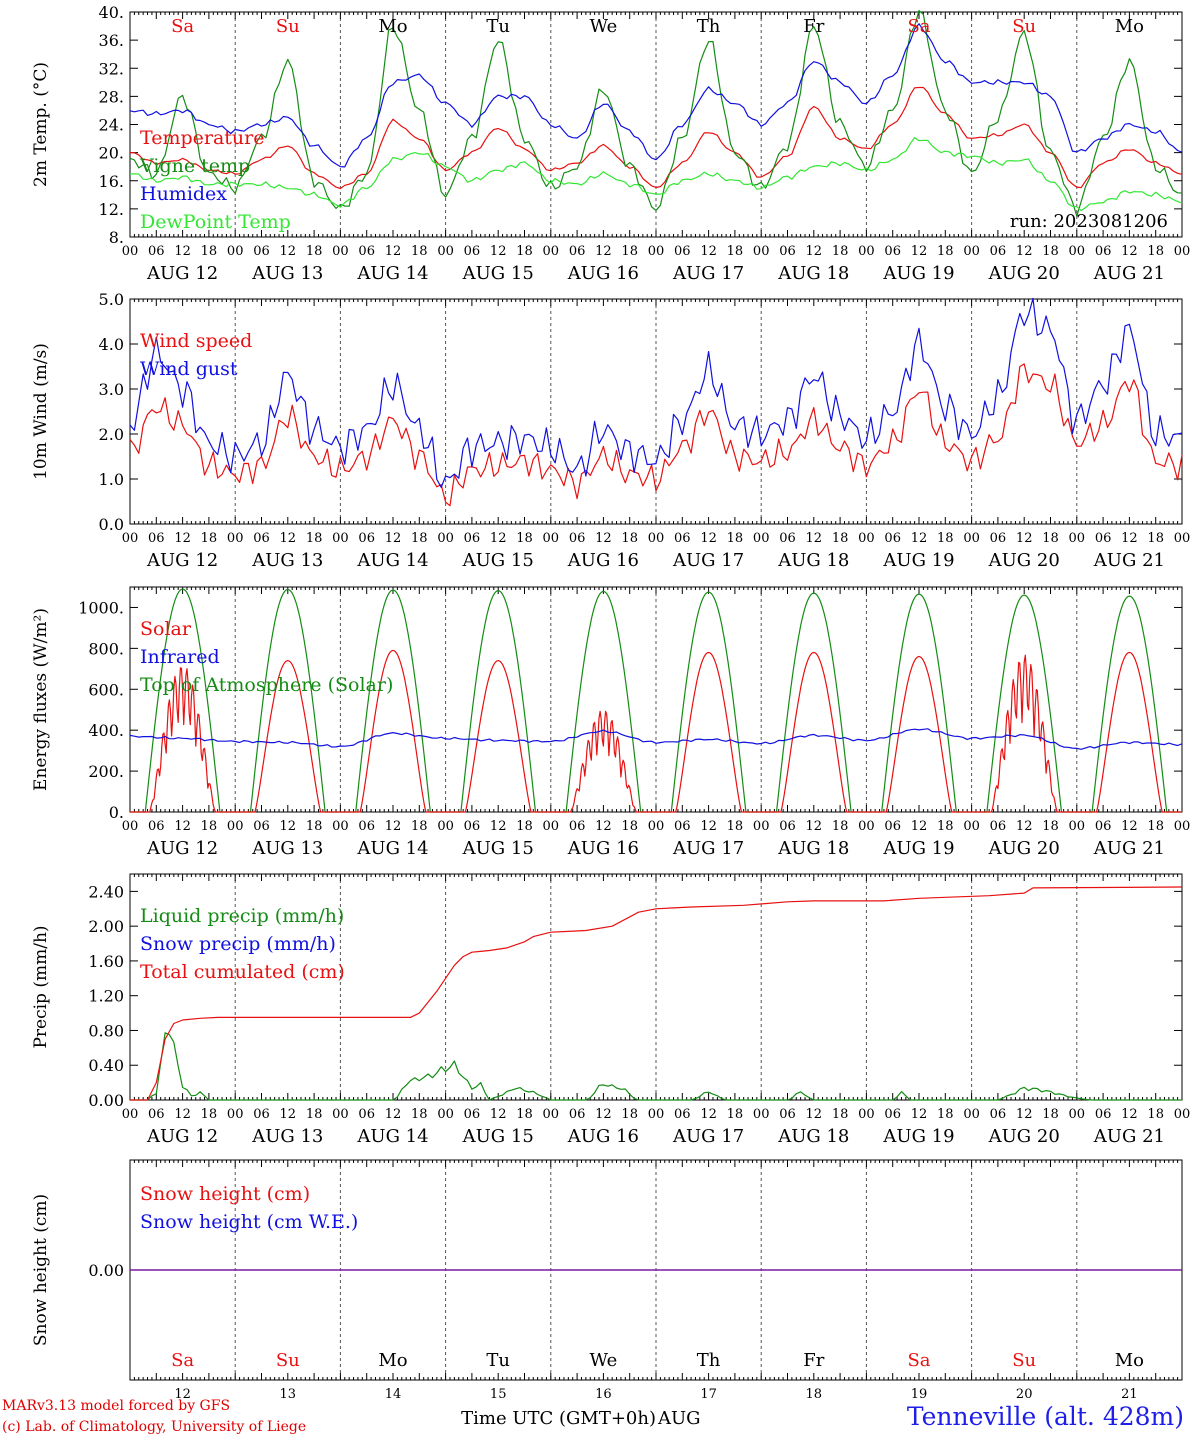 The width and height of the screenshot is (1194, 1440). I want to click on weekday-label: Su, so click(1024, 26).